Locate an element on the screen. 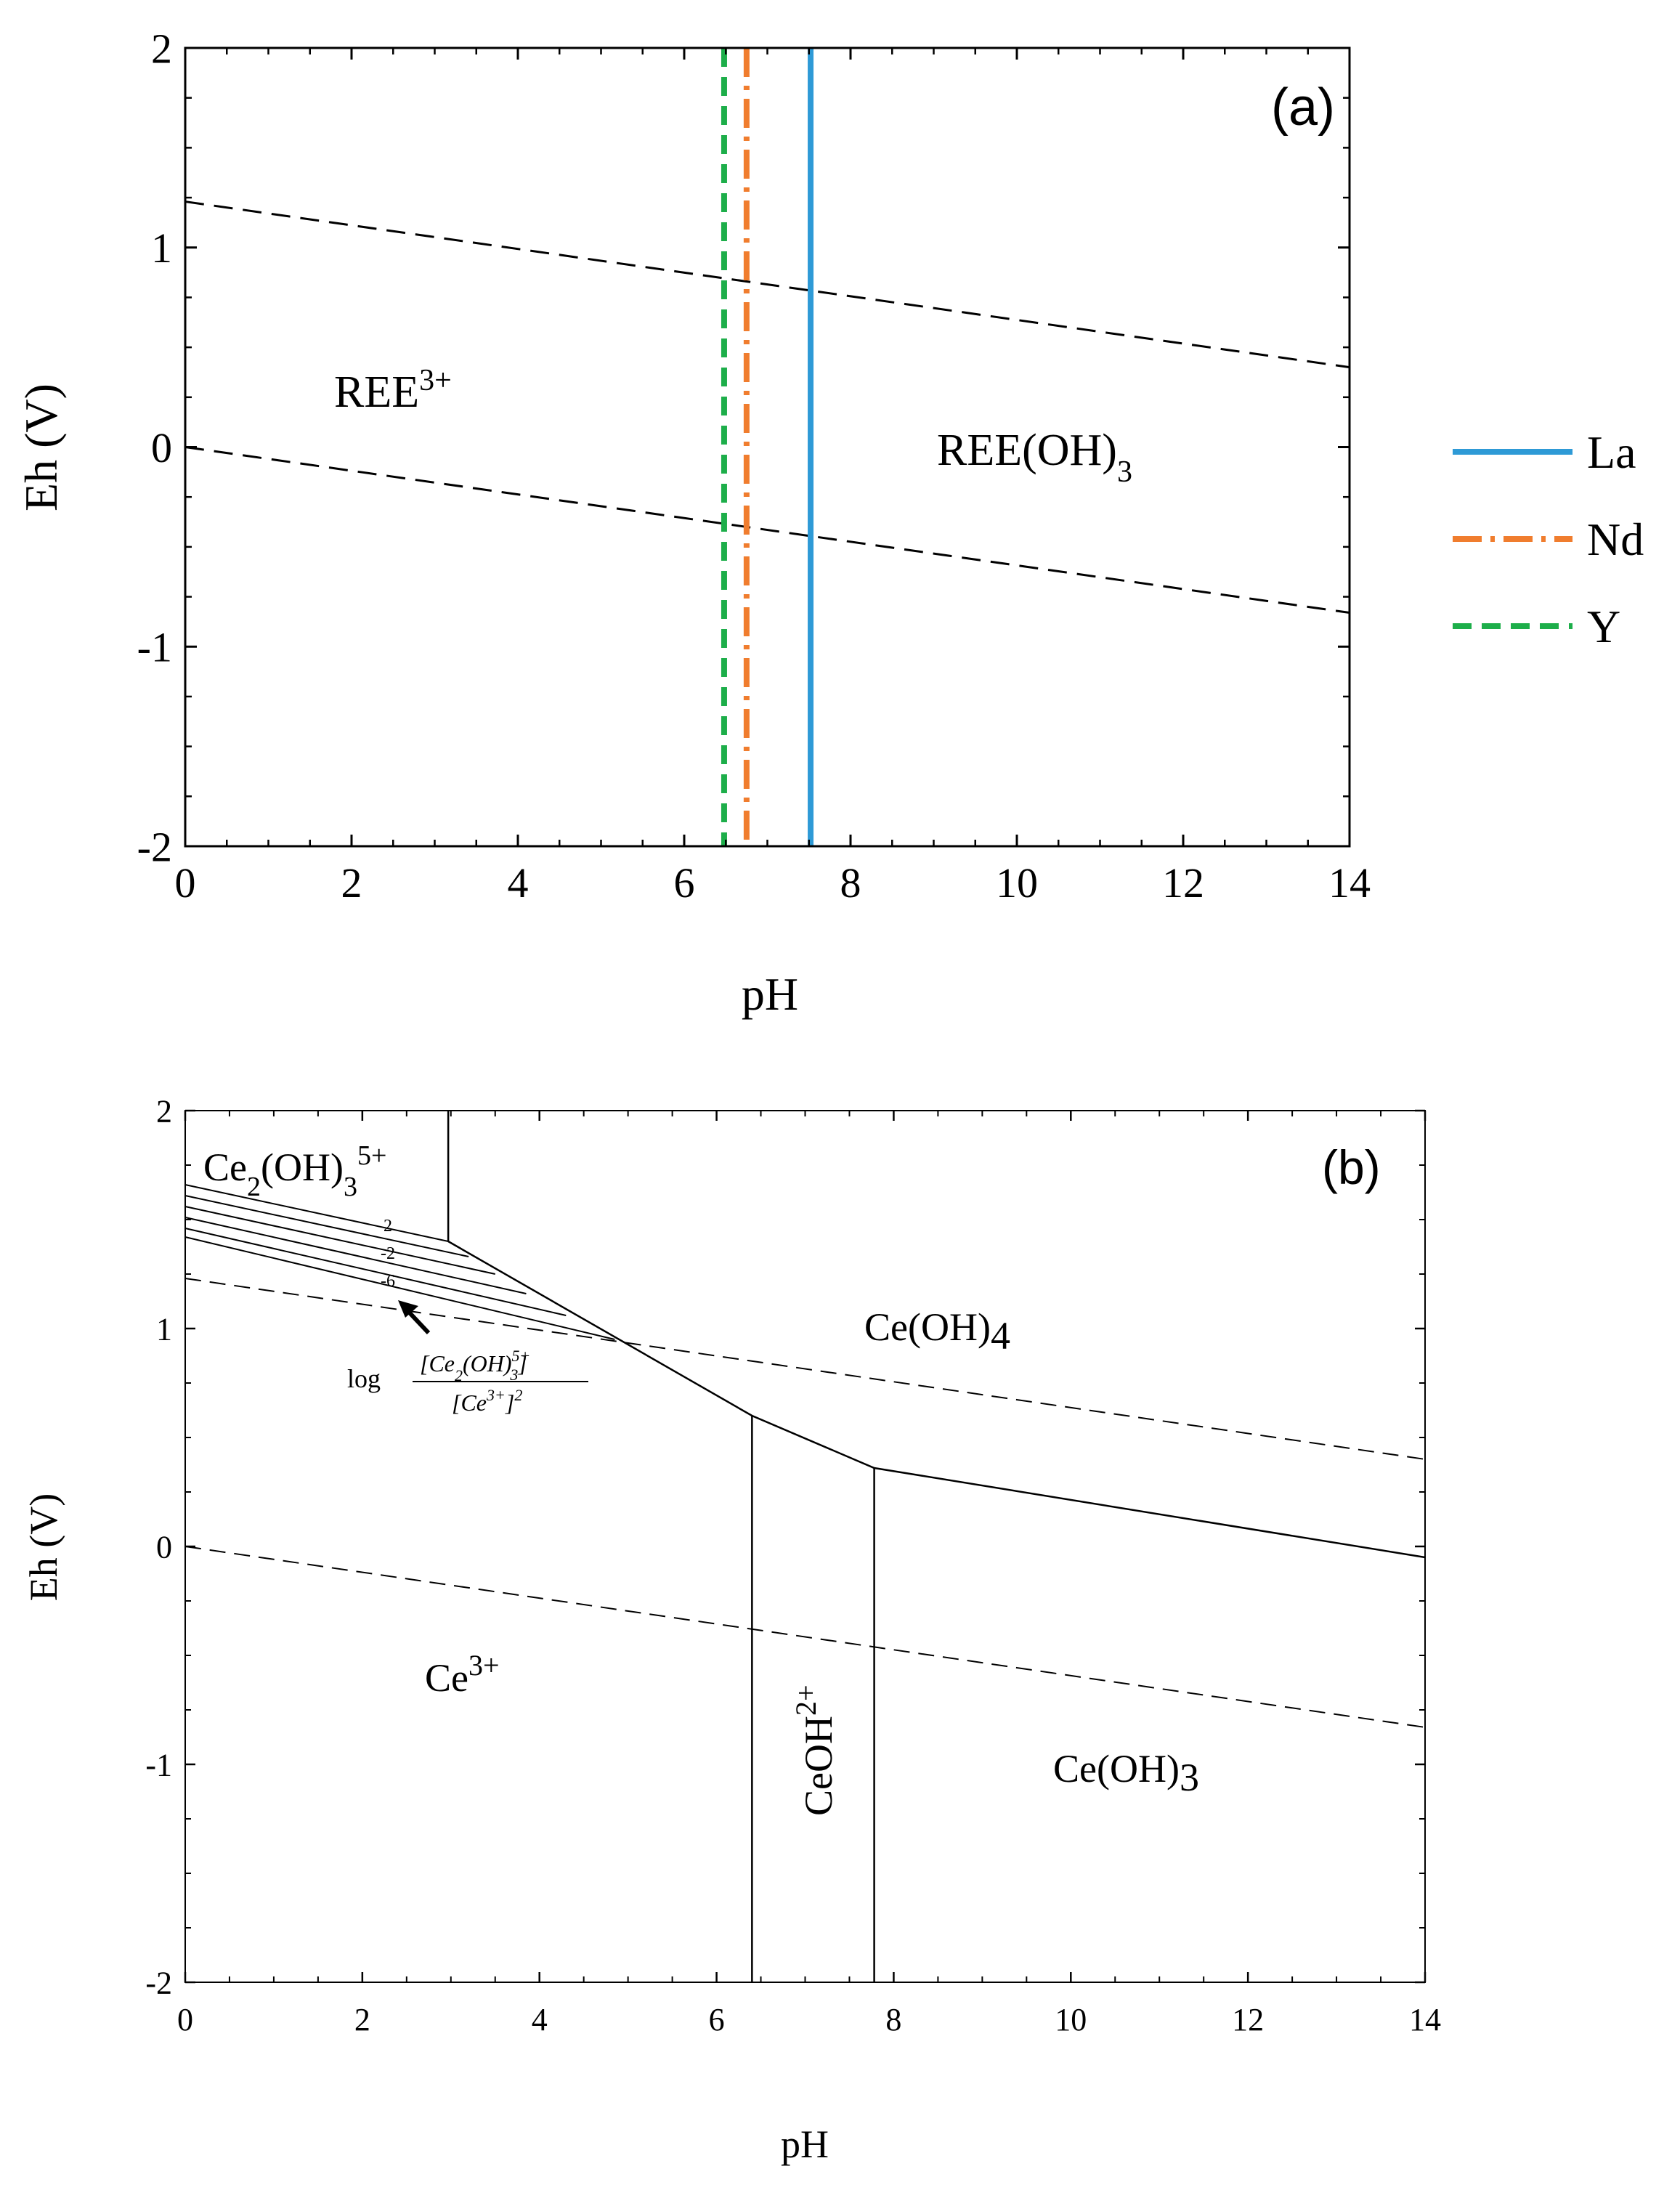 The image size is (1680, 2198). region-ceoh-2plus-charge: 2+ is located at coordinates (806, 1700).